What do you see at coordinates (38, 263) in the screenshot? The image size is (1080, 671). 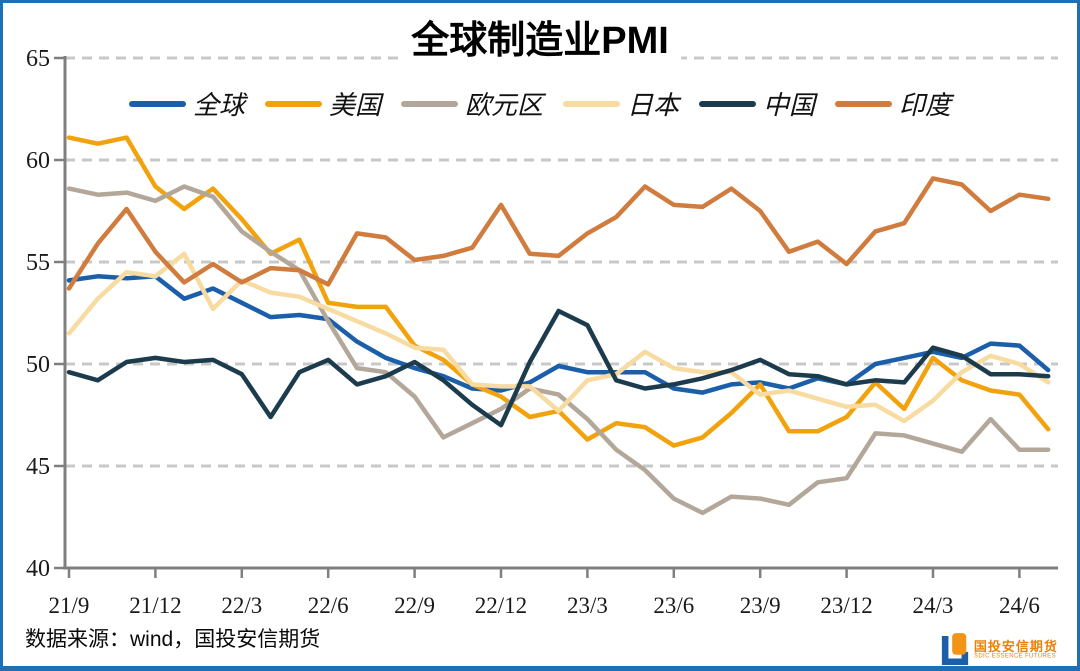 I see `y-tick-label-55: 55` at bounding box center [38, 263].